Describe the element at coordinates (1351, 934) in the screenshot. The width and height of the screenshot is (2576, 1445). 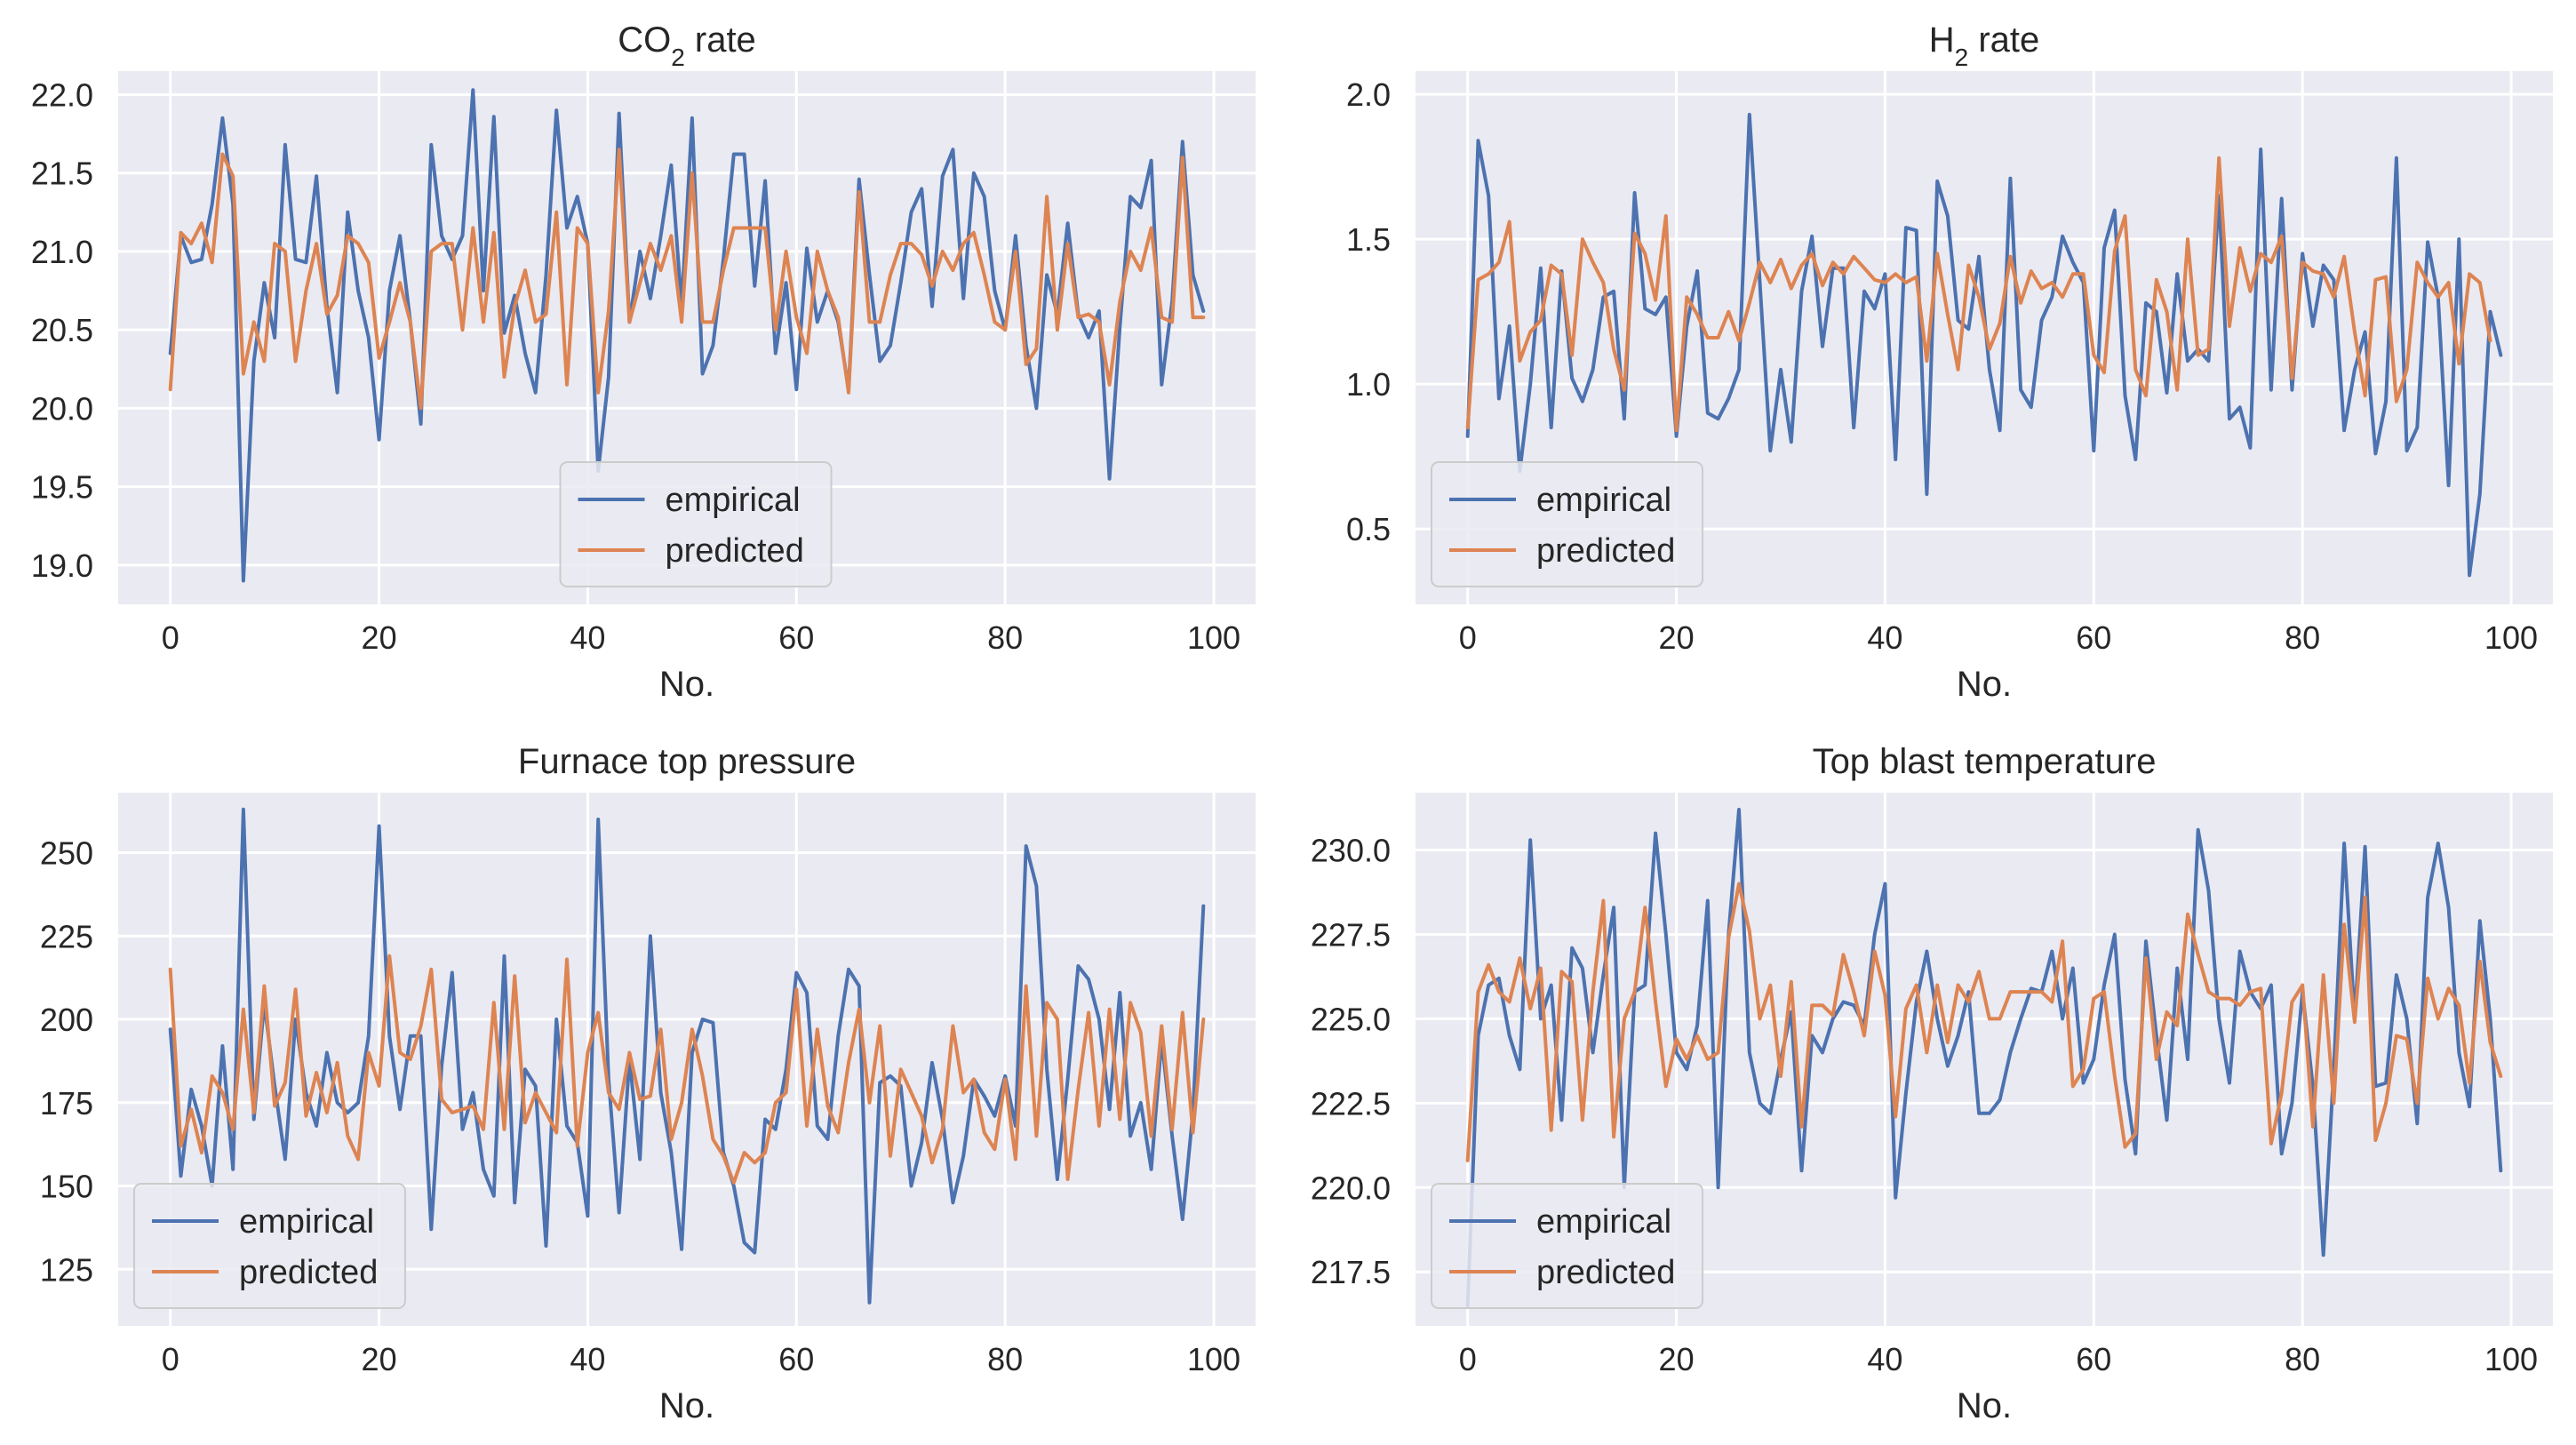
I see `y-tick-label: 227.5` at that location.